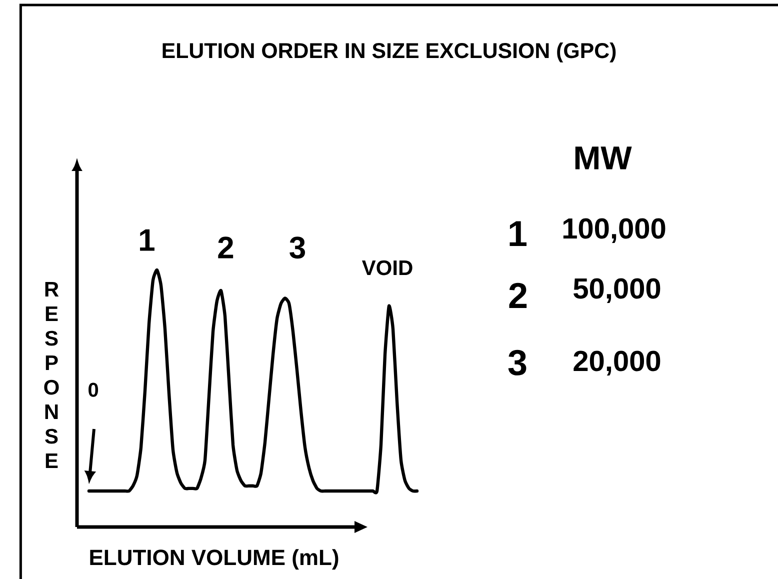  What do you see at coordinates (51, 375) in the screenshot?
I see `y-axis-title: RESPONSE` at bounding box center [51, 375].